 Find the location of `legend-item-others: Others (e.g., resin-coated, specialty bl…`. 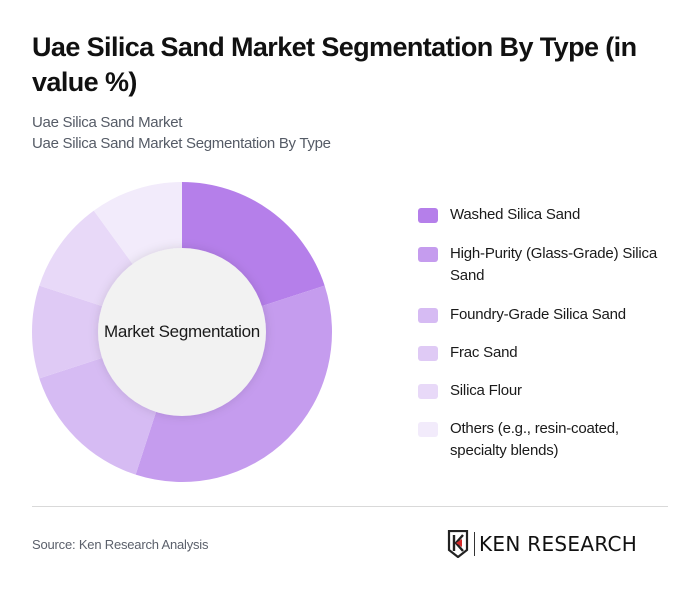

legend-item-others: Others (e.g., resin-coated, specialty bl… is located at coordinates (534, 440).